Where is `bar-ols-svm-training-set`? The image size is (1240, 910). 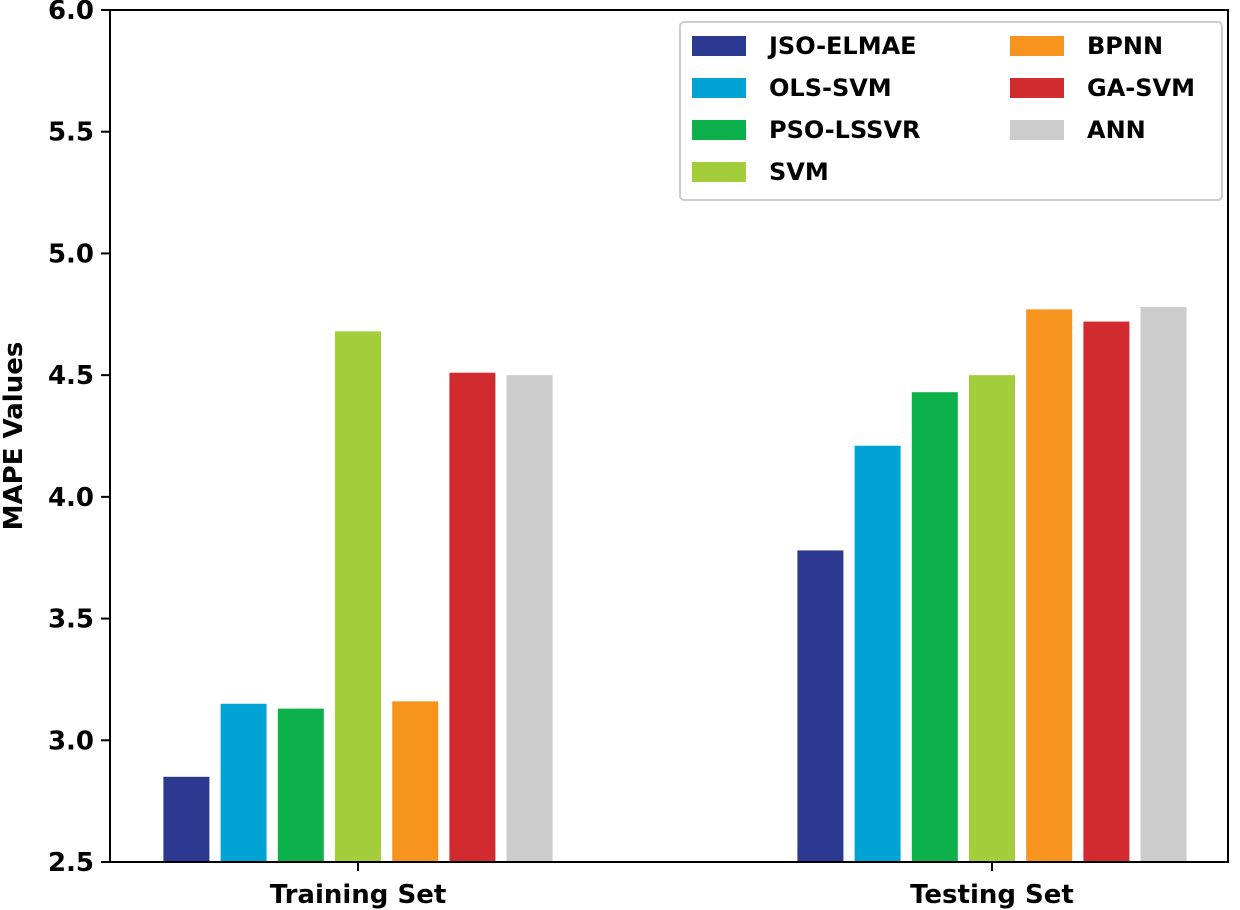 bar-ols-svm-training-set is located at coordinates (243, 782).